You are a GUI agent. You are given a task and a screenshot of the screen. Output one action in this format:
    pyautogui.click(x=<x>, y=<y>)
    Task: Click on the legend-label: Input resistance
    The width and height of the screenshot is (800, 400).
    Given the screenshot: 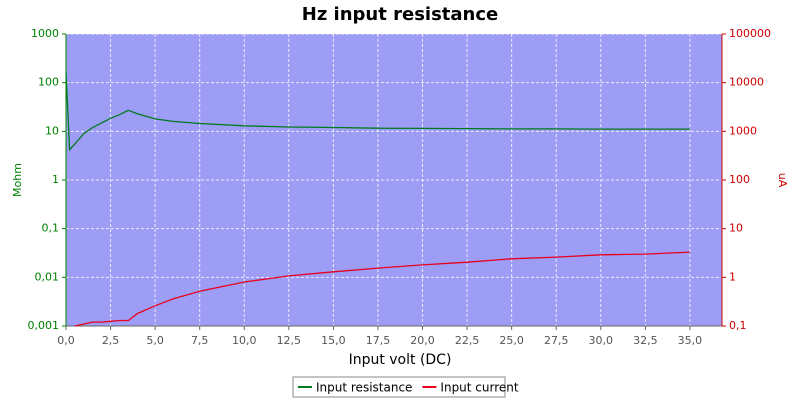 What is the action you would take?
    pyautogui.click(x=364, y=388)
    